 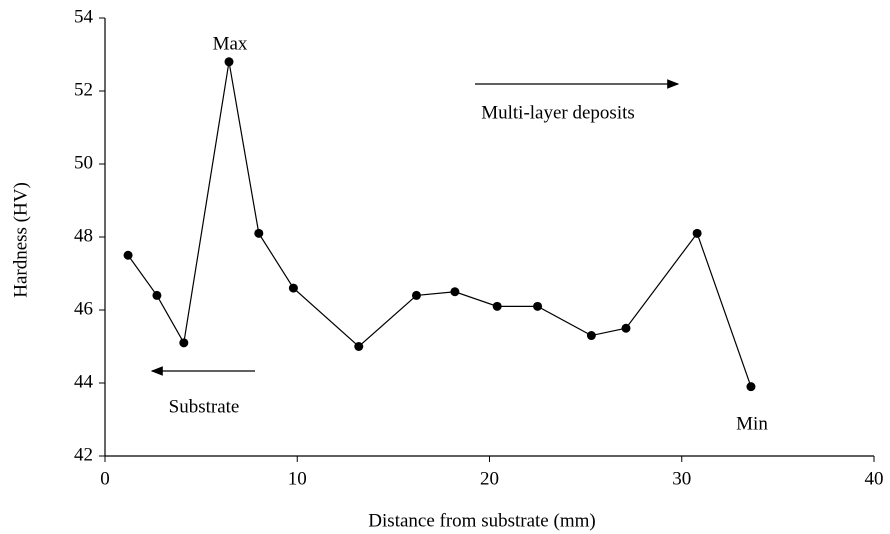 I want to click on y-tick-label: 42, so click(x=83, y=454).